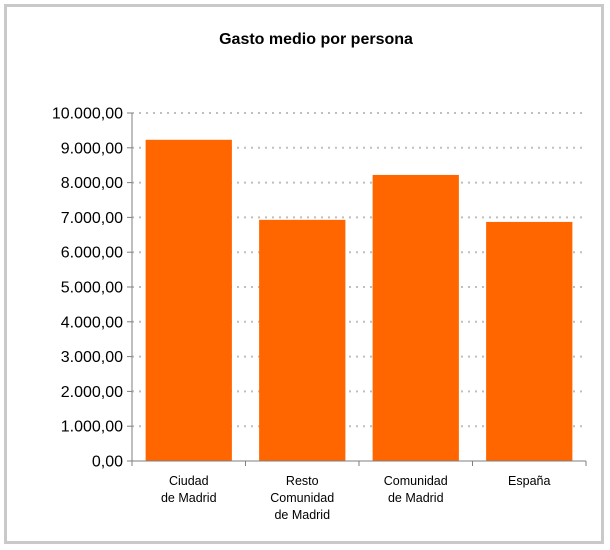 This screenshot has width=610, height=550. What do you see at coordinates (529, 481) in the screenshot?
I see `x-tick-label: España` at bounding box center [529, 481].